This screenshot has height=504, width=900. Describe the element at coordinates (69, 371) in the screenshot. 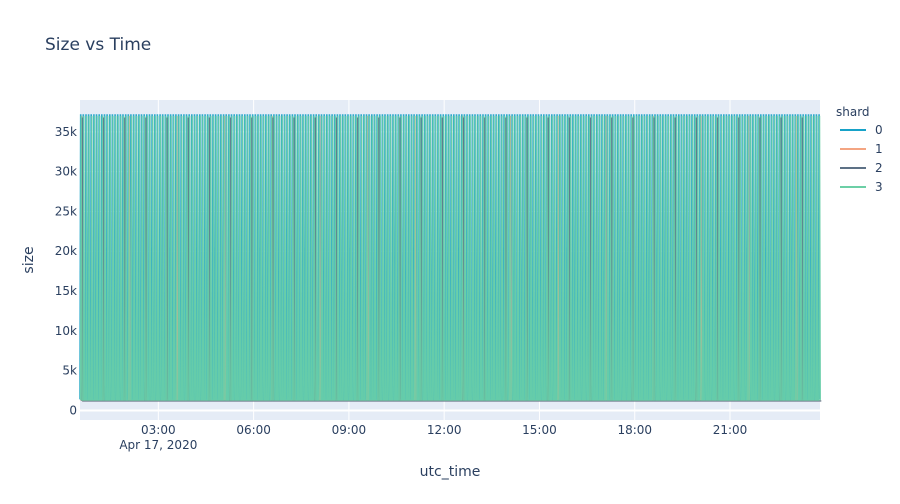

I see `y-tick-label: 5k` at that location.